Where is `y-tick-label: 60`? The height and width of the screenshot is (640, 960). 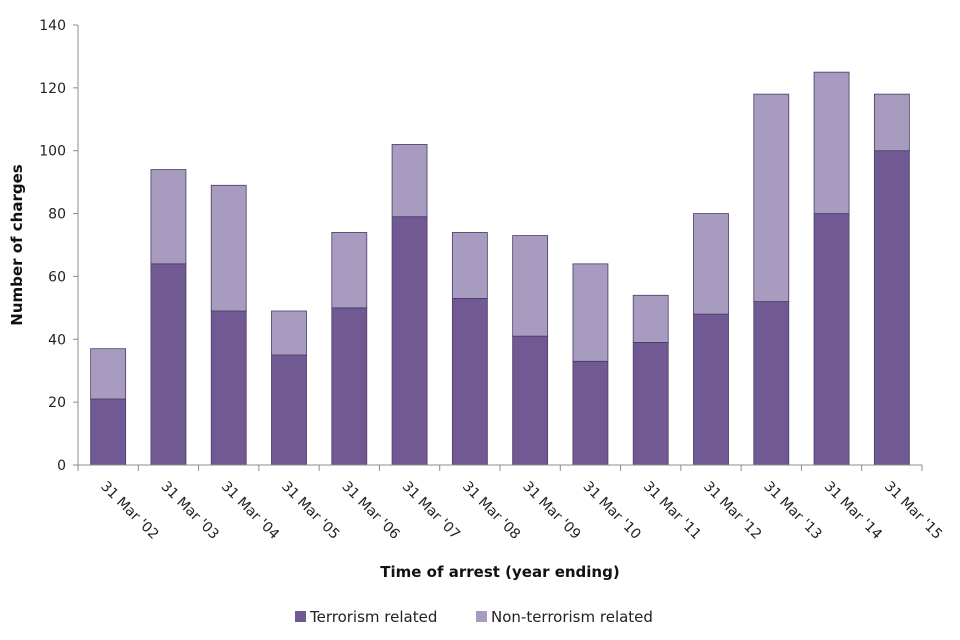
y-tick-label: 60 is located at coordinates (57, 277).